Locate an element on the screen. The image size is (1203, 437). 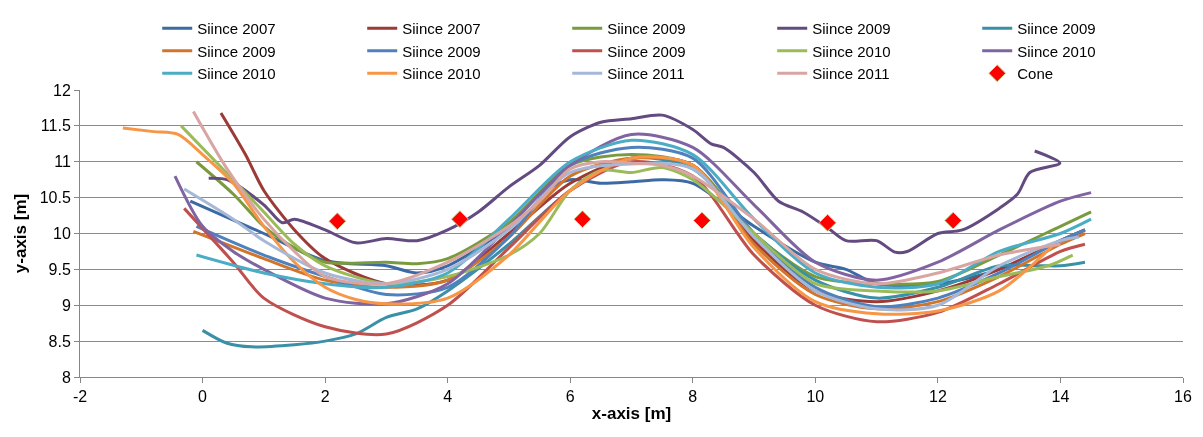
x-tick-label: -2 is located at coordinates (80, 397).